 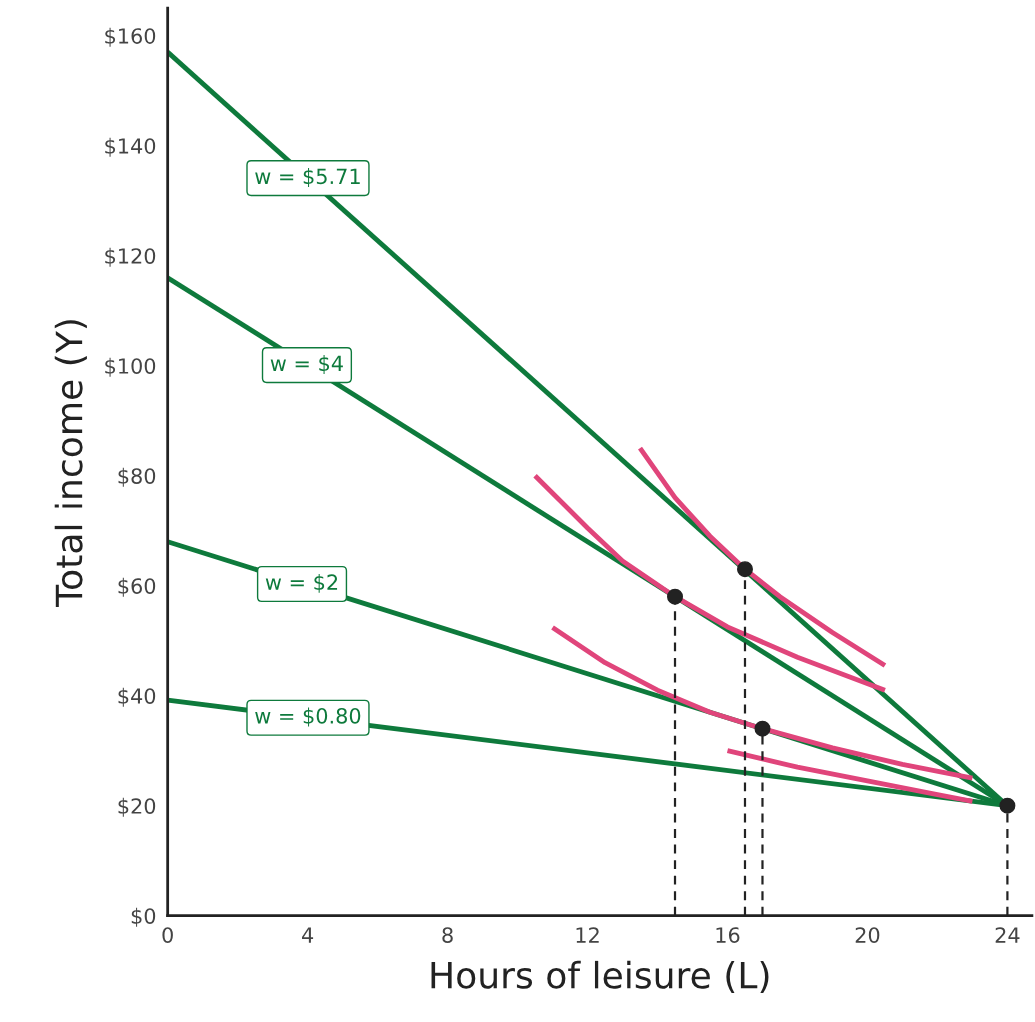 What do you see at coordinates (307, 177) in the screenshot?
I see `annotation: w = $5.71` at bounding box center [307, 177].